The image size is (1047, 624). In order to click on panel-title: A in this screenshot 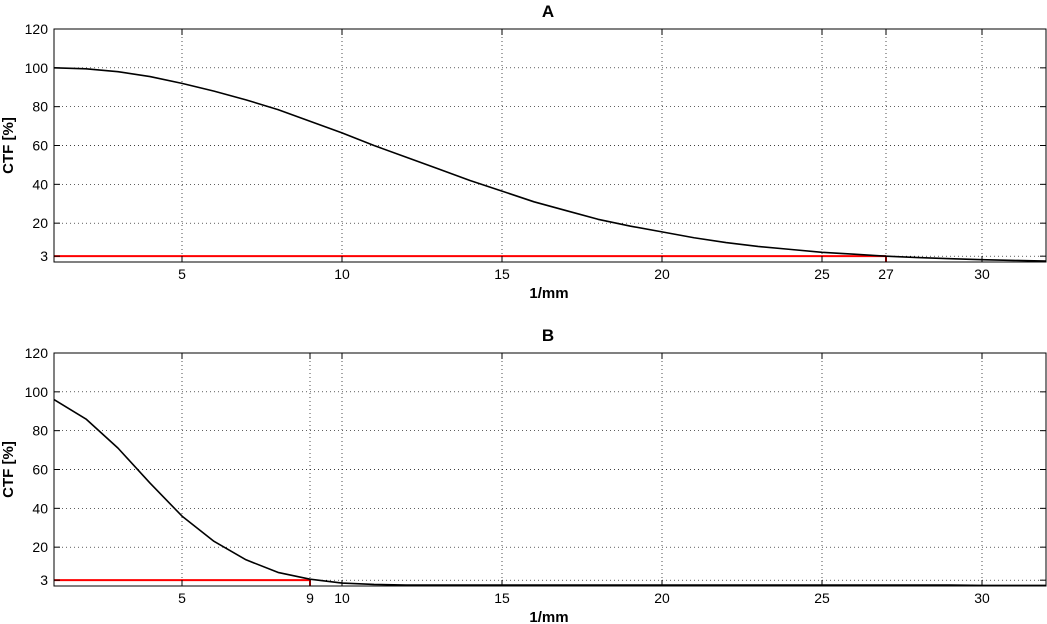, I will do `click(548, 11)`.